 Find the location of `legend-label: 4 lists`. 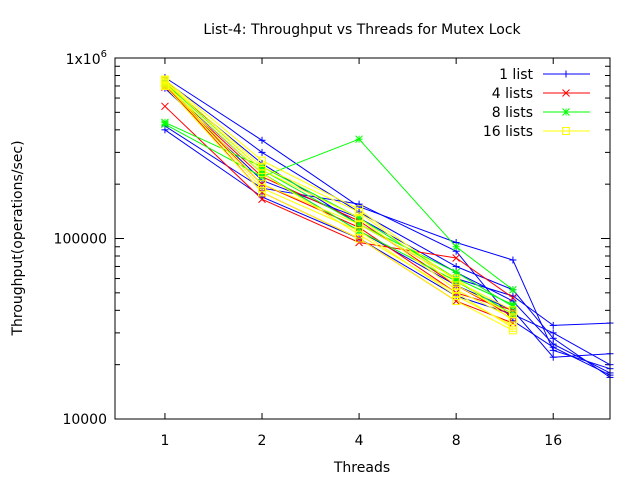

legend-label: 4 lists is located at coordinates (512, 94).